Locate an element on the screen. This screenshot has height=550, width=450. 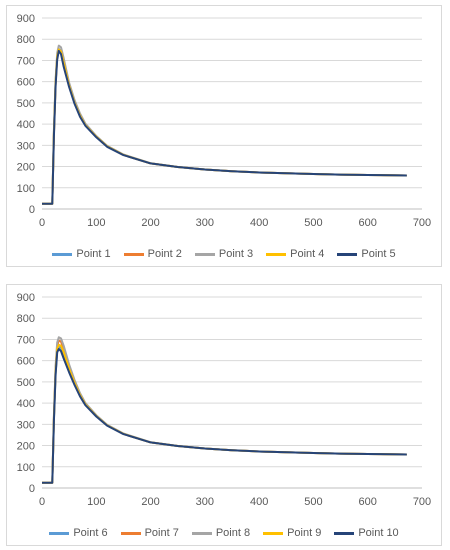
chart-legend-1: Point 1 Point 2 Point 3 Point 4 Point 5 is located at coordinates (224, 254).